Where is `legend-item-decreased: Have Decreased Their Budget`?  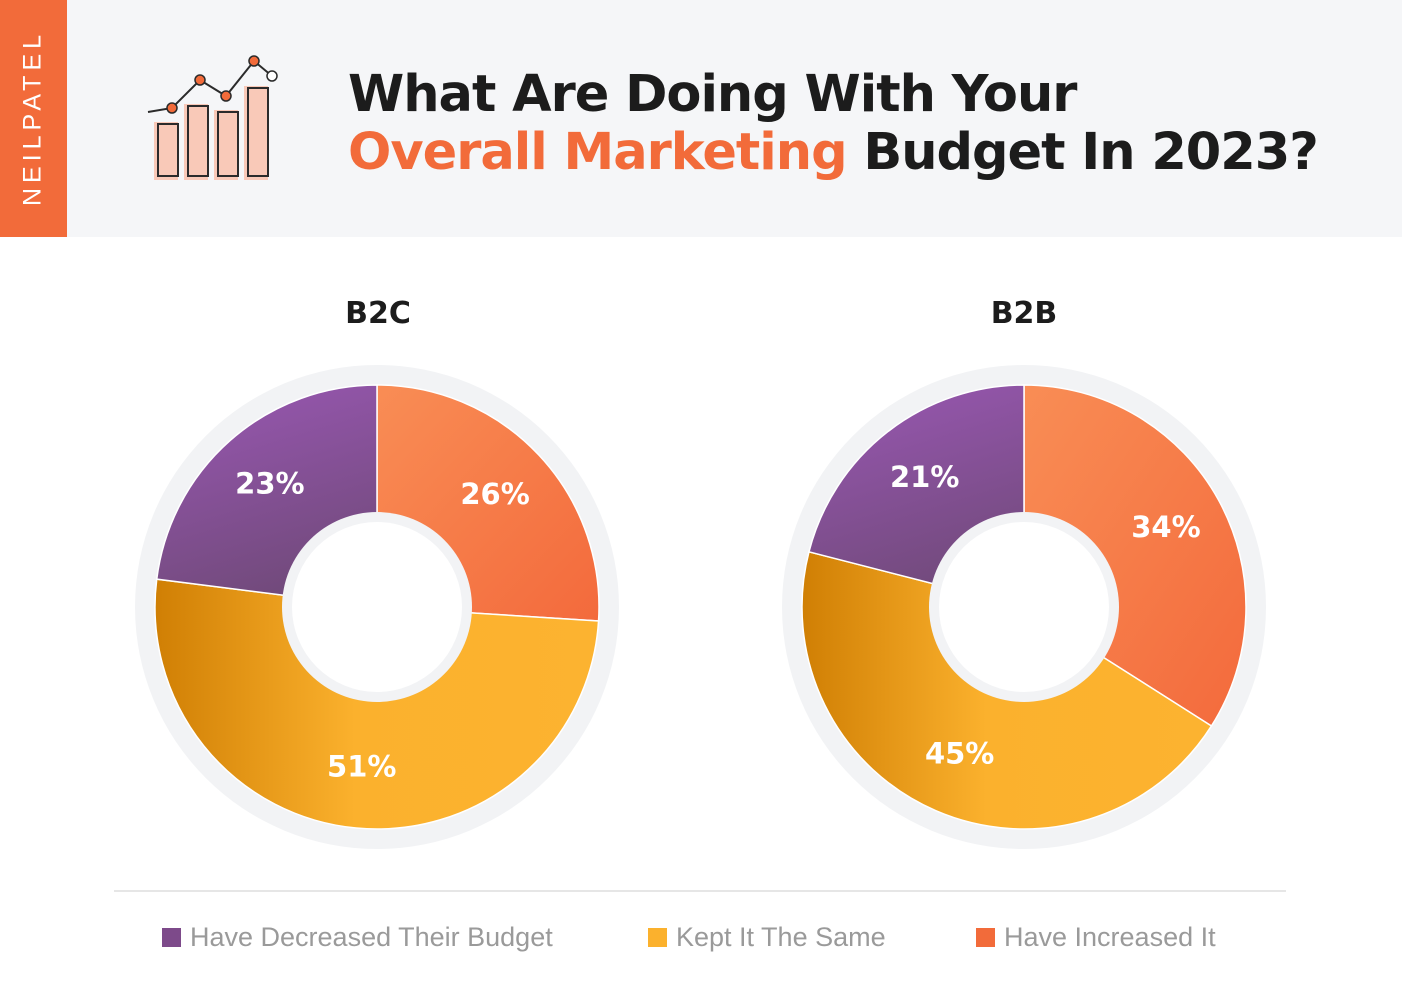
legend-item-decreased: Have Decreased Their Budget is located at coordinates (357, 937).